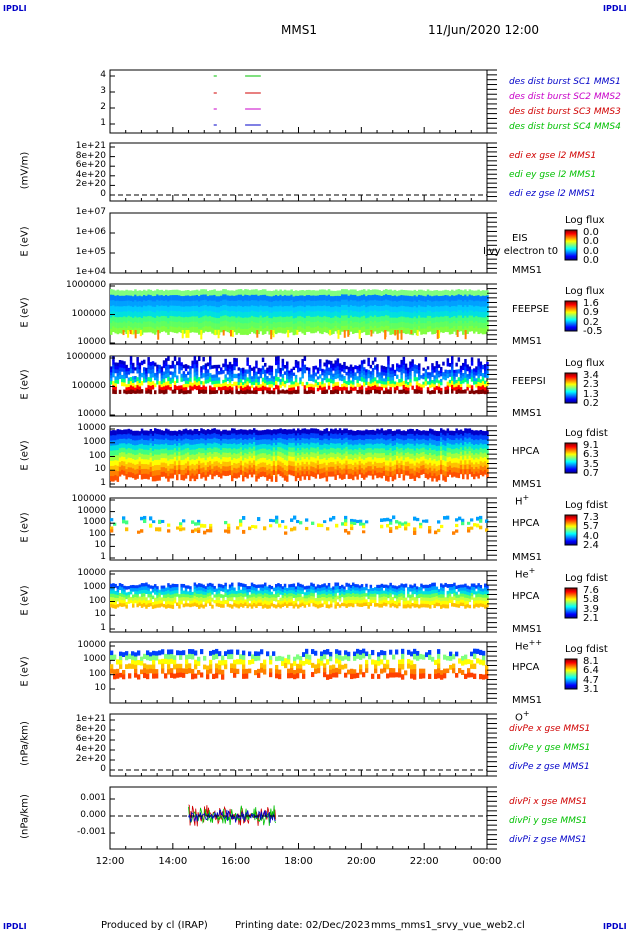 This screenshot has width=630, height=934. I want to click on spacecraft-title: MMS1, so click(299, 30).